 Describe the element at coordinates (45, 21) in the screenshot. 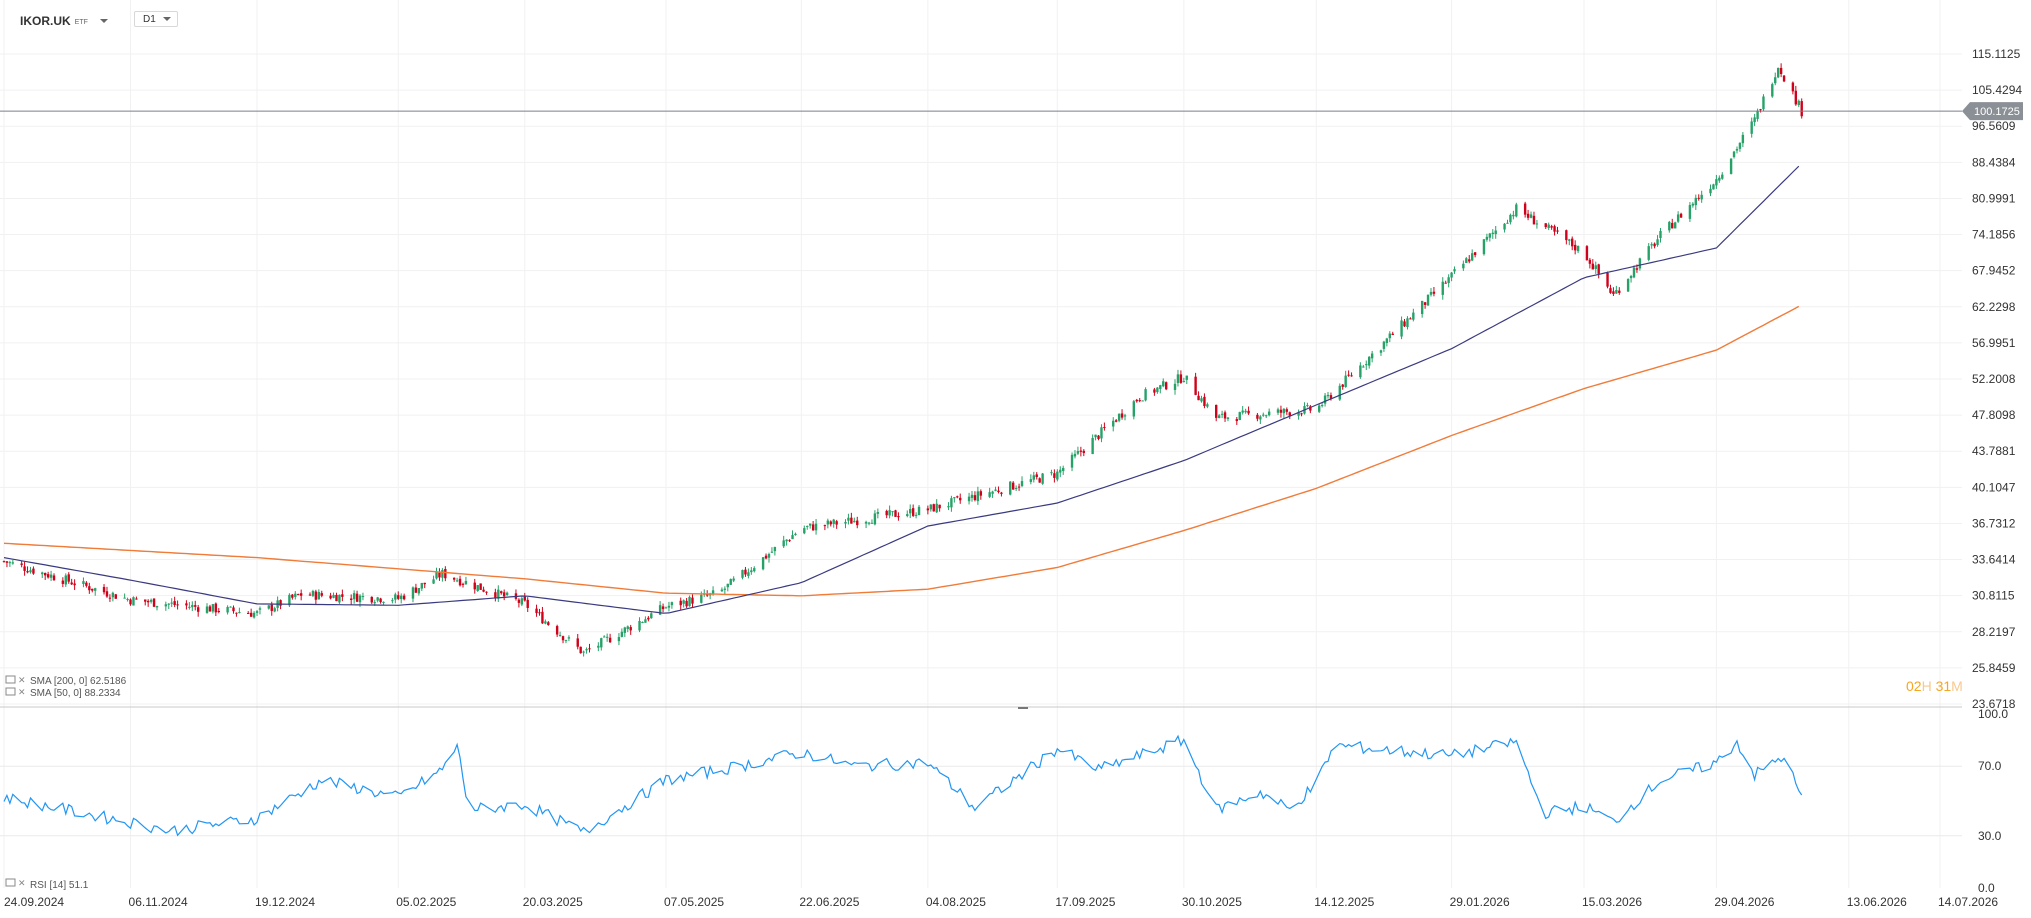

I see `symbol-label: IKOR.UK` at that location.